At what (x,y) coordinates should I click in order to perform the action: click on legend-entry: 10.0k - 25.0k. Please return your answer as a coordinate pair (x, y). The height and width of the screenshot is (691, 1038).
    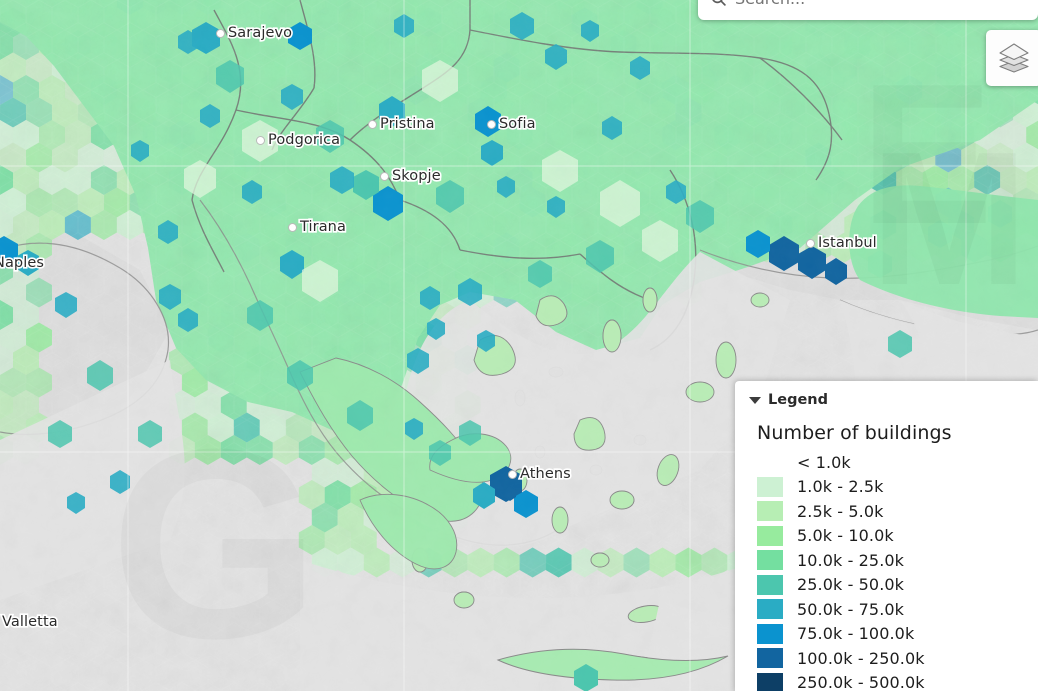
    Looking at the image, I should click on (897, 560).